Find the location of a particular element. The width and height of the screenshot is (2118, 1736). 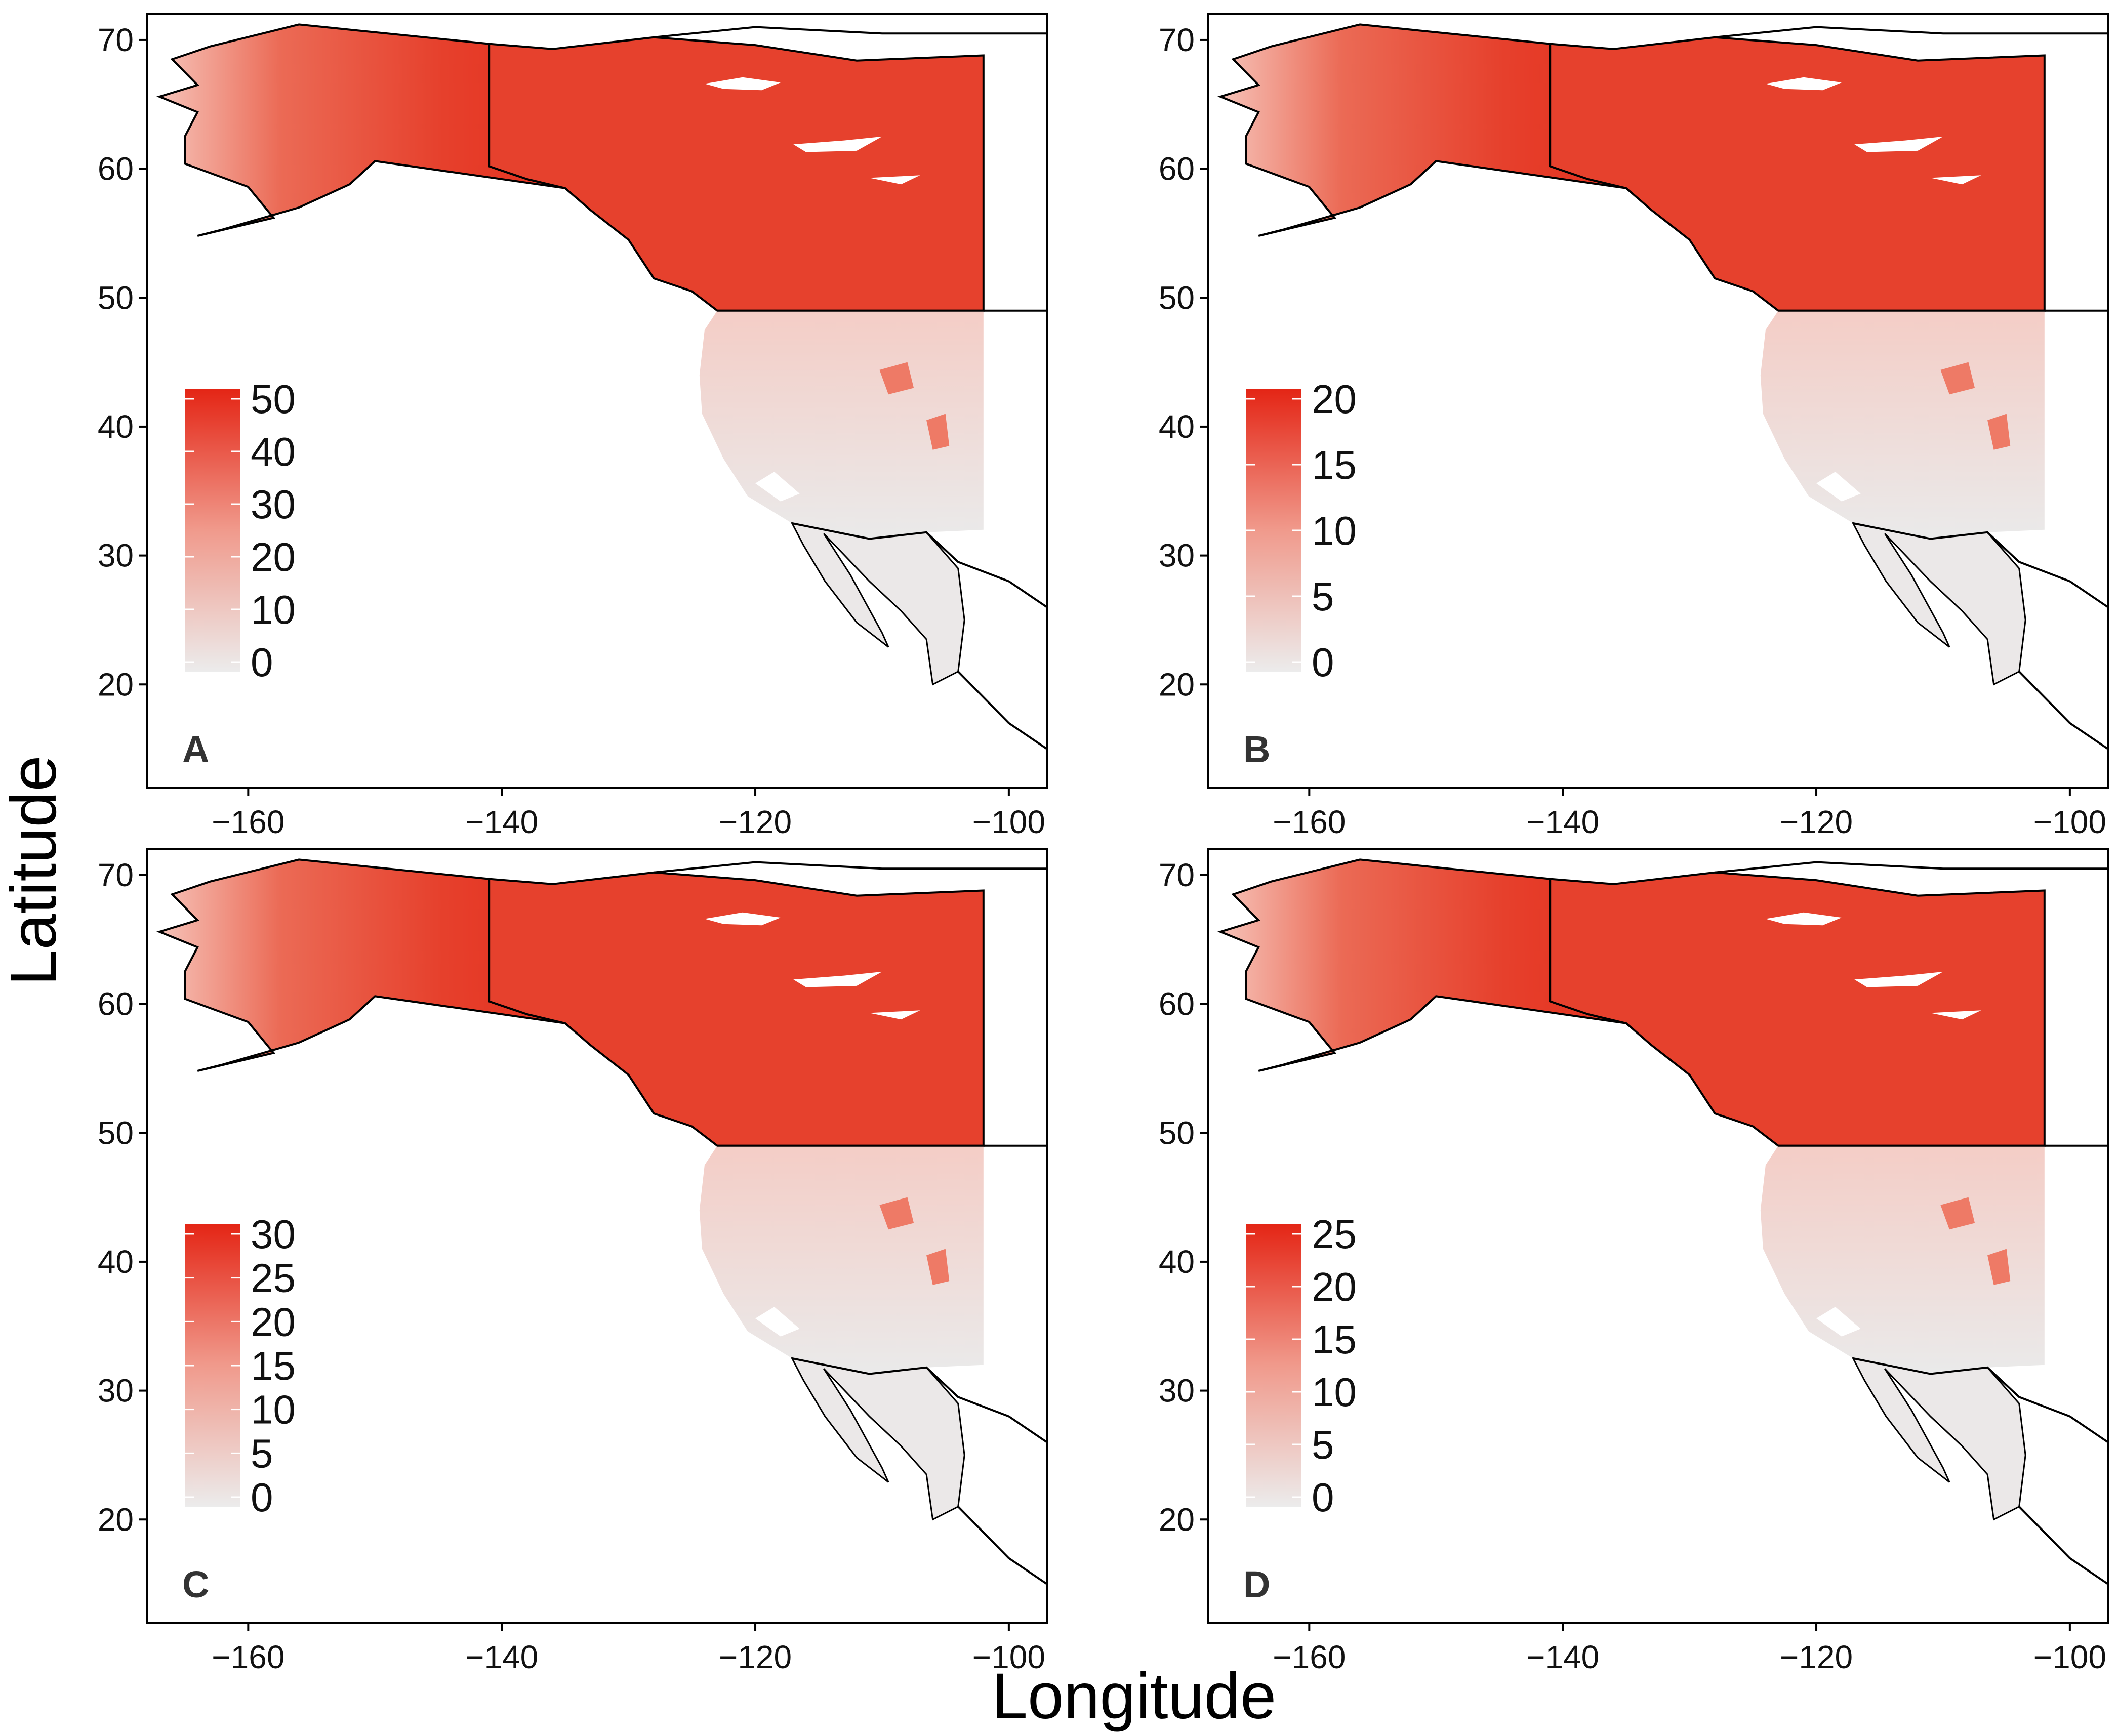

mexico-region is located at coordinates (1938, 604).